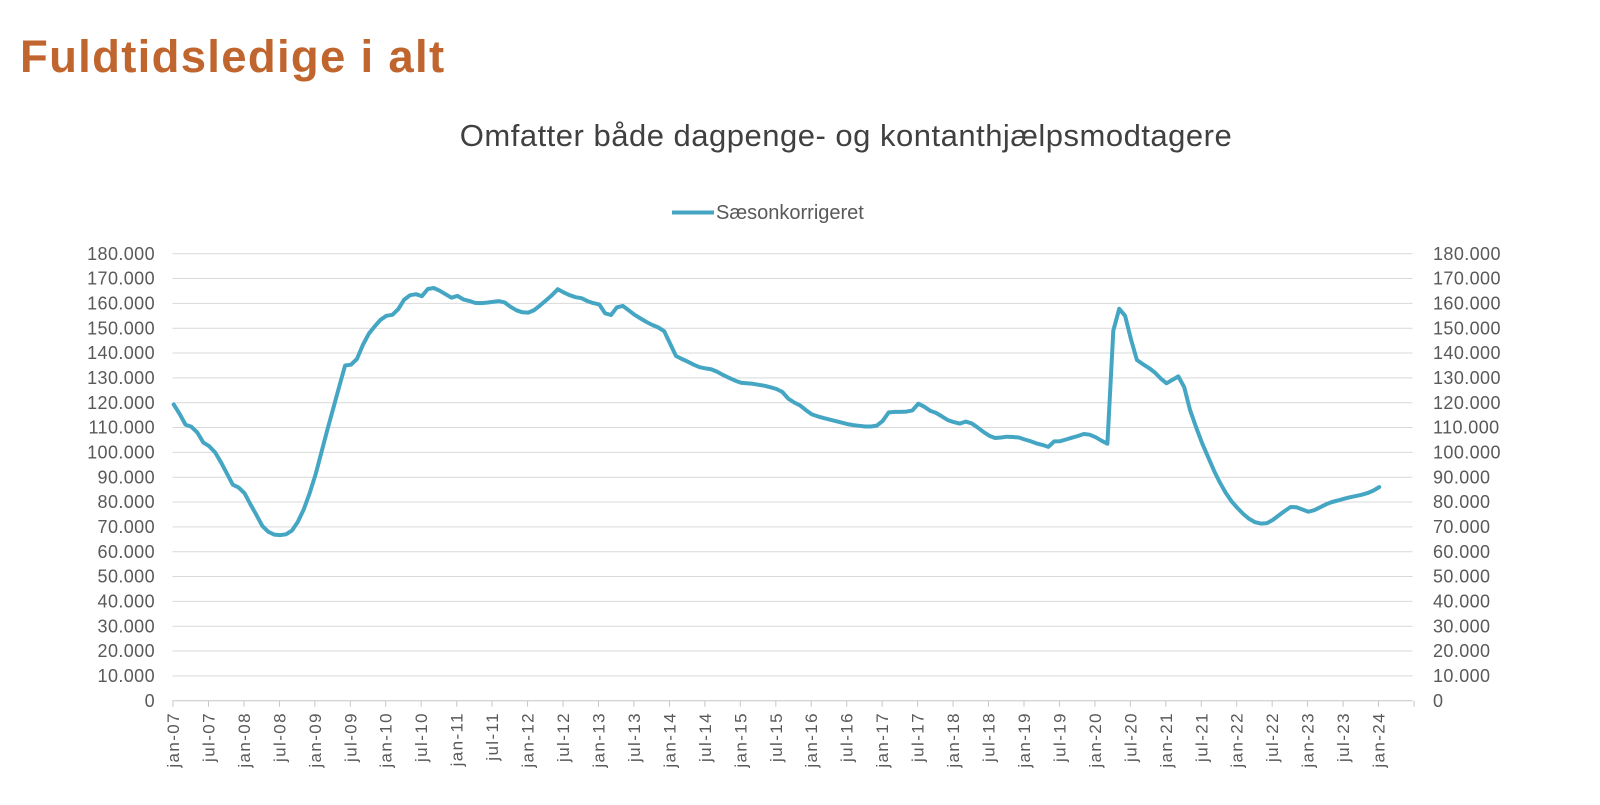 This screenshot has height=805, width=1600. I want to click on svg-text: jan-12, so click(528, 740).